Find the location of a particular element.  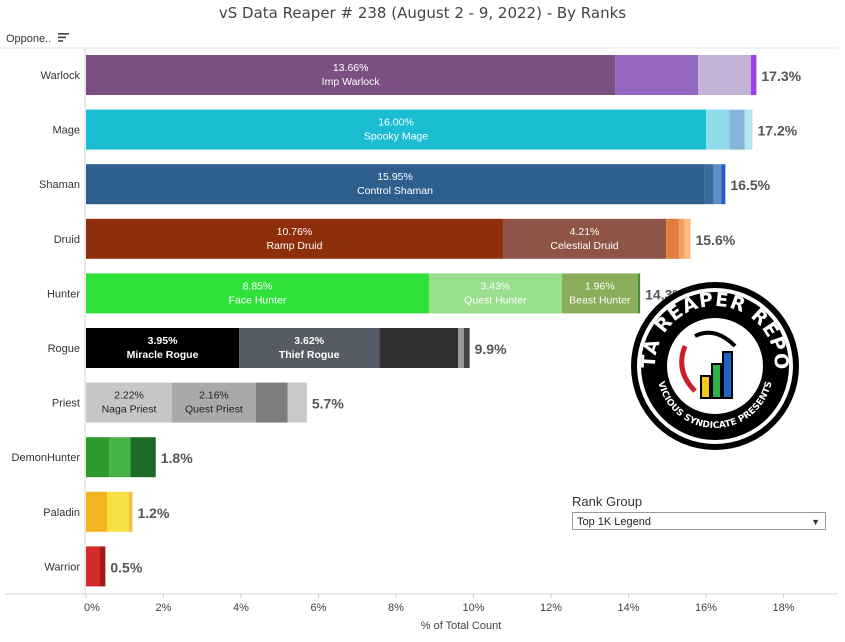

segment-percent-label: 8.85% is located at coordinates (258, 286).